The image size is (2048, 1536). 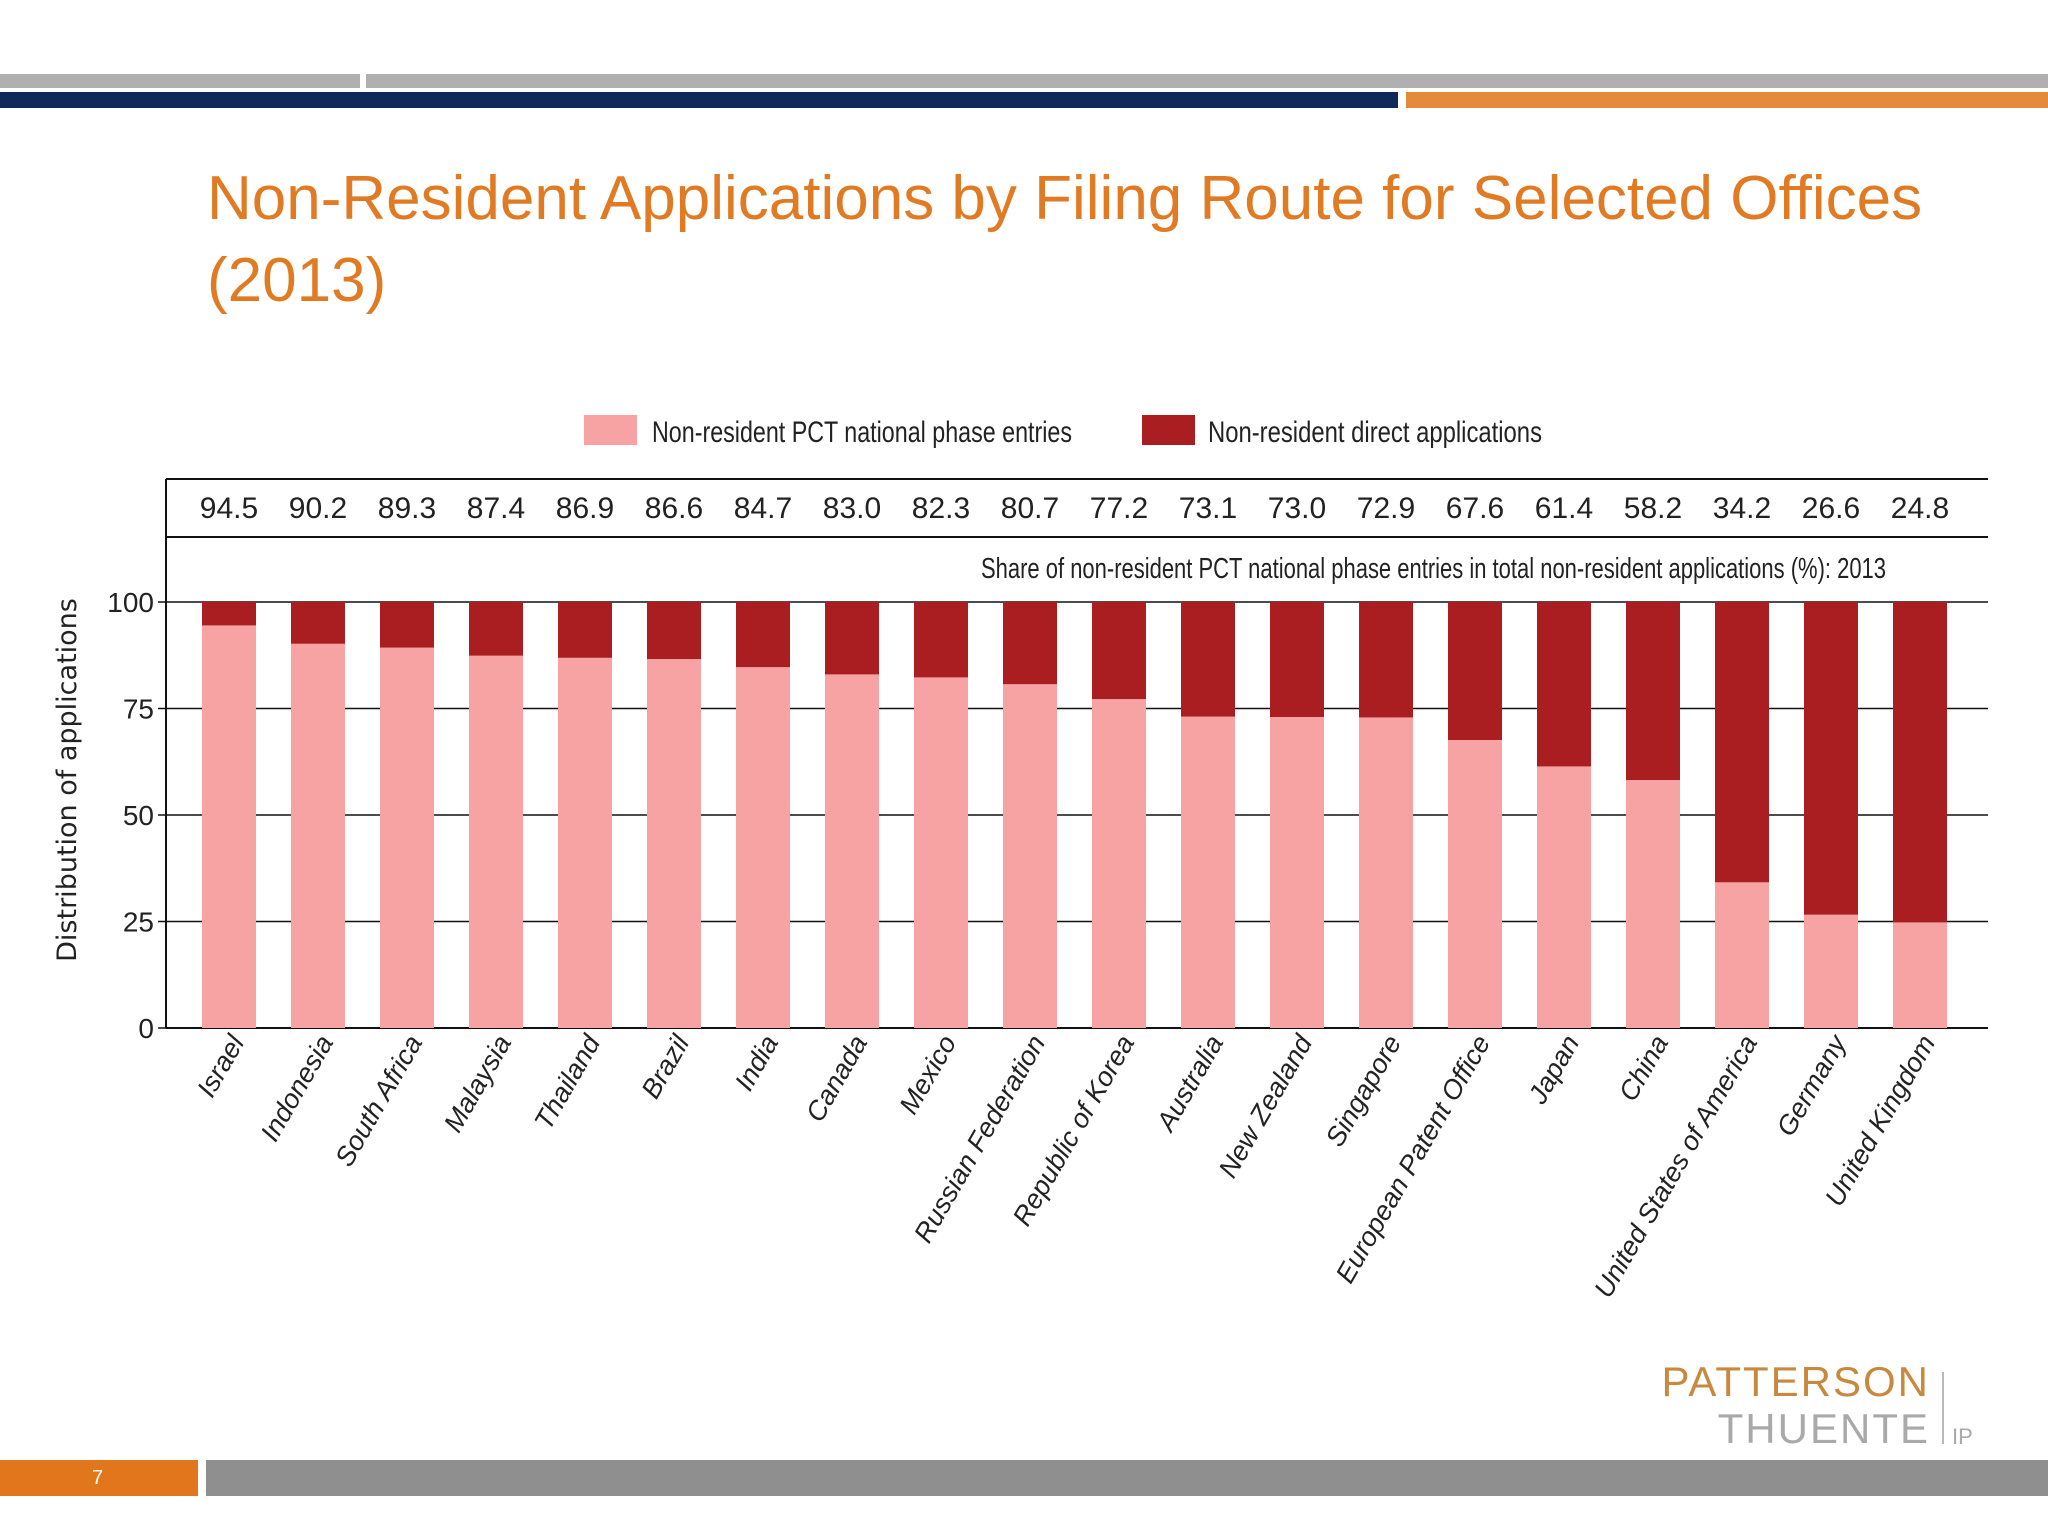 What do you see at coordinates (1364, 1091) in the screenshot?
I see `x-category-label: Singapore` at bounding box center [1364, 1091].